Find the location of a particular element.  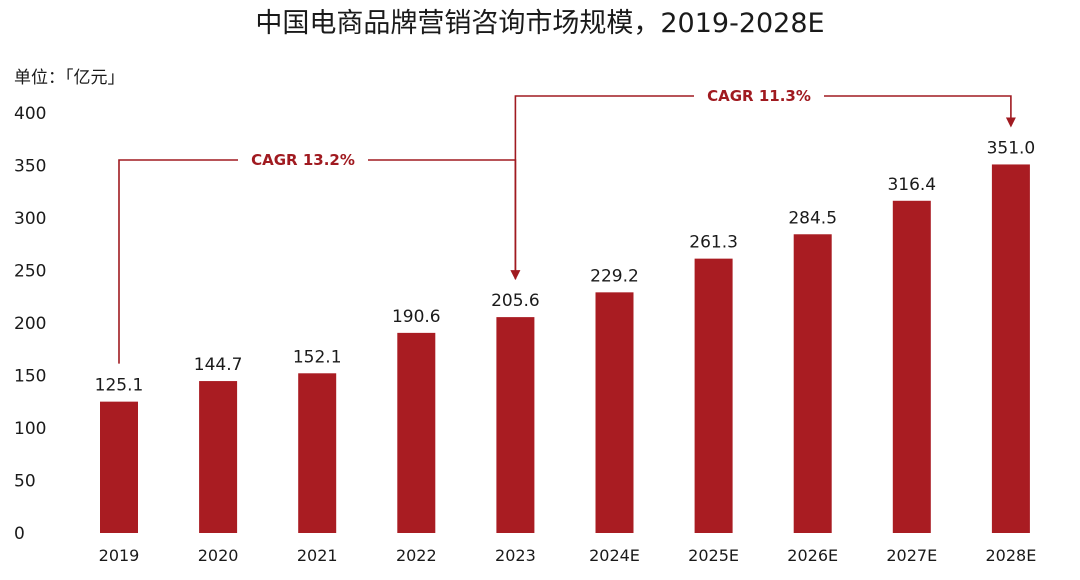

x-tick-label: 2019 is located at coordinates (119, 555).